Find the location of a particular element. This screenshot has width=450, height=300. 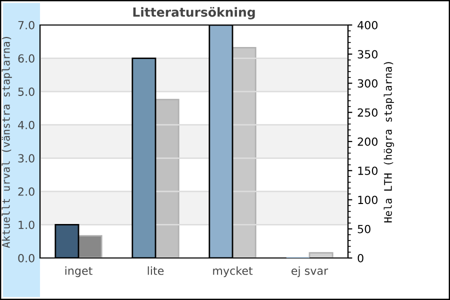

y-tick-label: 0.0 is located at coordinates (26, 258).